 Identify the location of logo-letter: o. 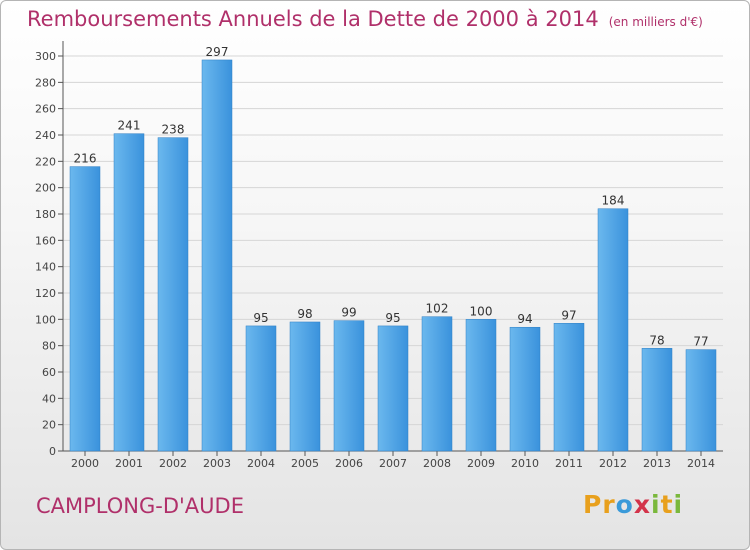
(624, 504).